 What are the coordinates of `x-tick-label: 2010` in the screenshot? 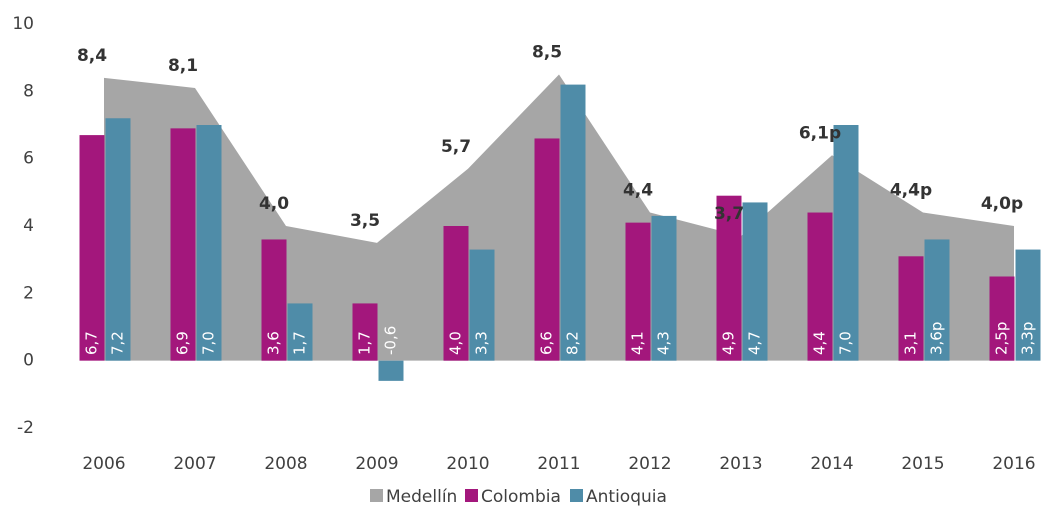 It's located at (467, 464).